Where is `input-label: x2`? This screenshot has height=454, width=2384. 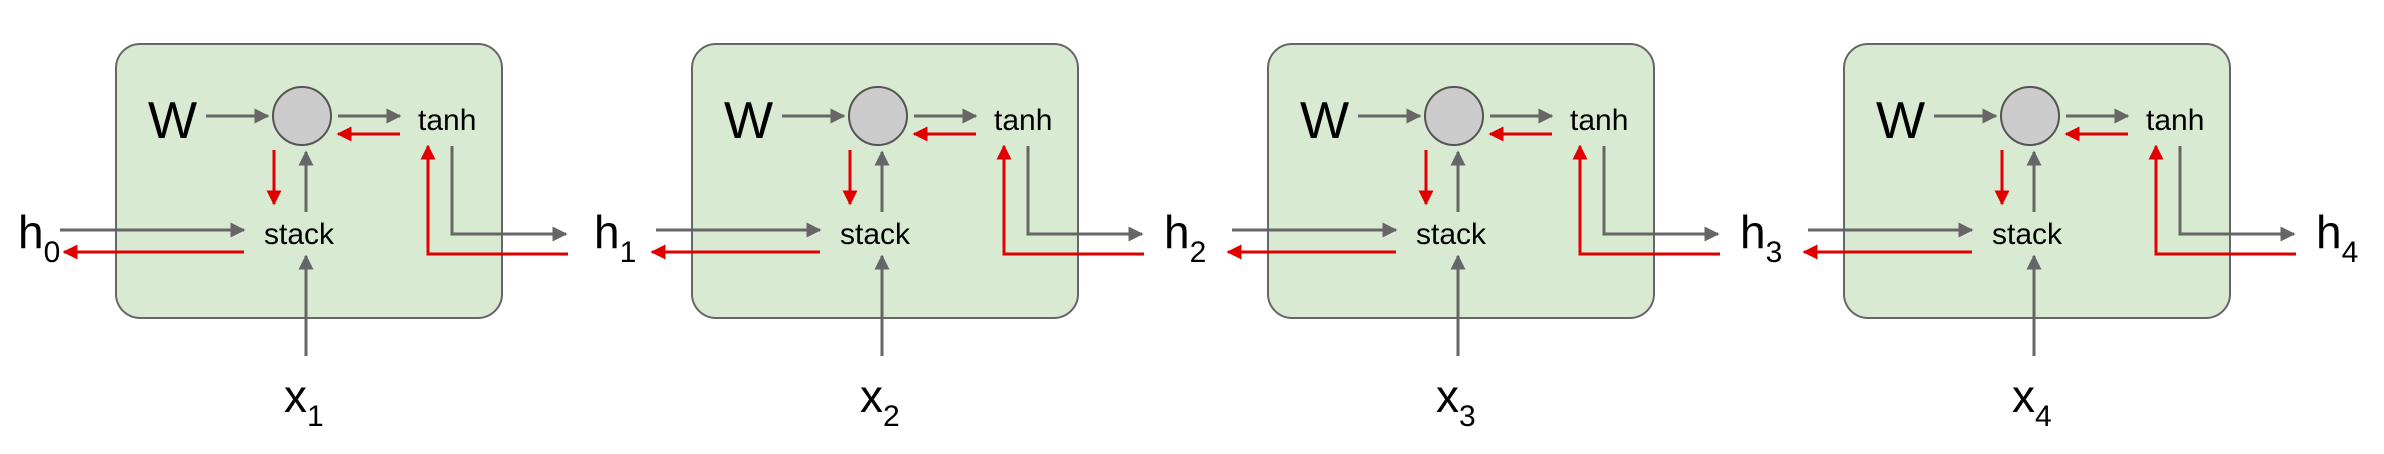 input-label: x2 is located at coordinates (880, 401).